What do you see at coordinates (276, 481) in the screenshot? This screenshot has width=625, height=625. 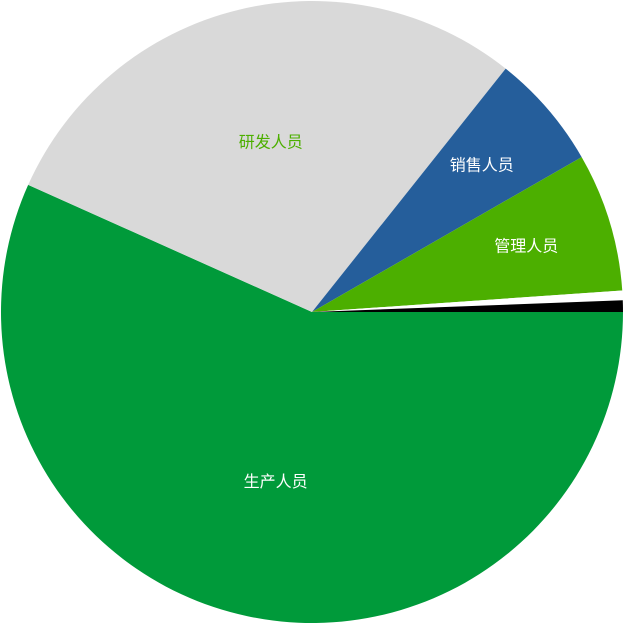 I see `slice-label: 生产人员` at bounding box center [276, 481].